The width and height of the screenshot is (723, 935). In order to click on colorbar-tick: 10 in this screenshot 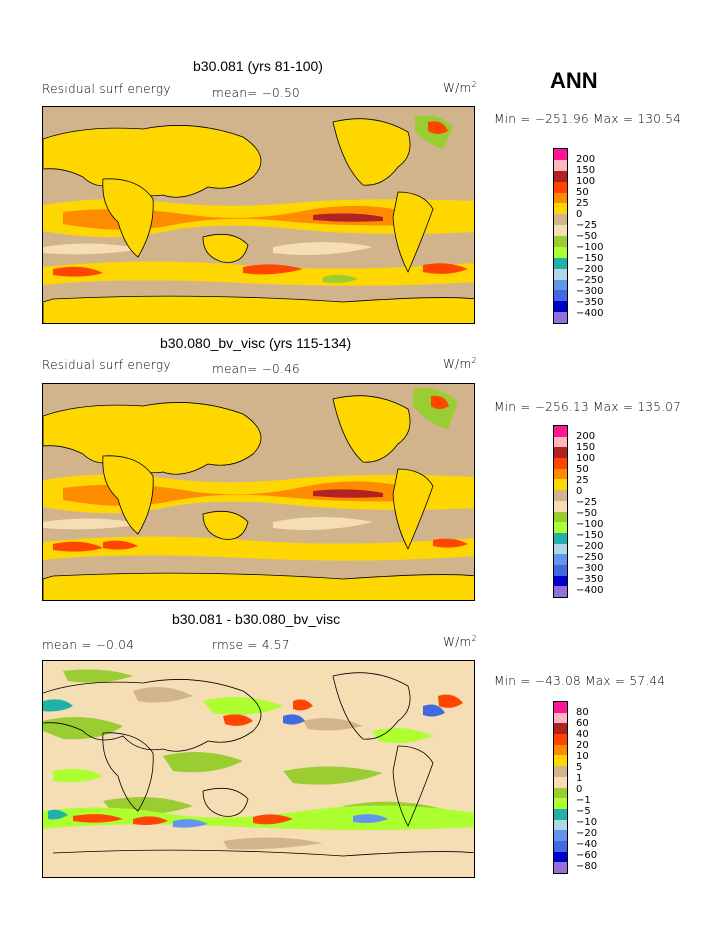, I will do `click(582, 756)`.